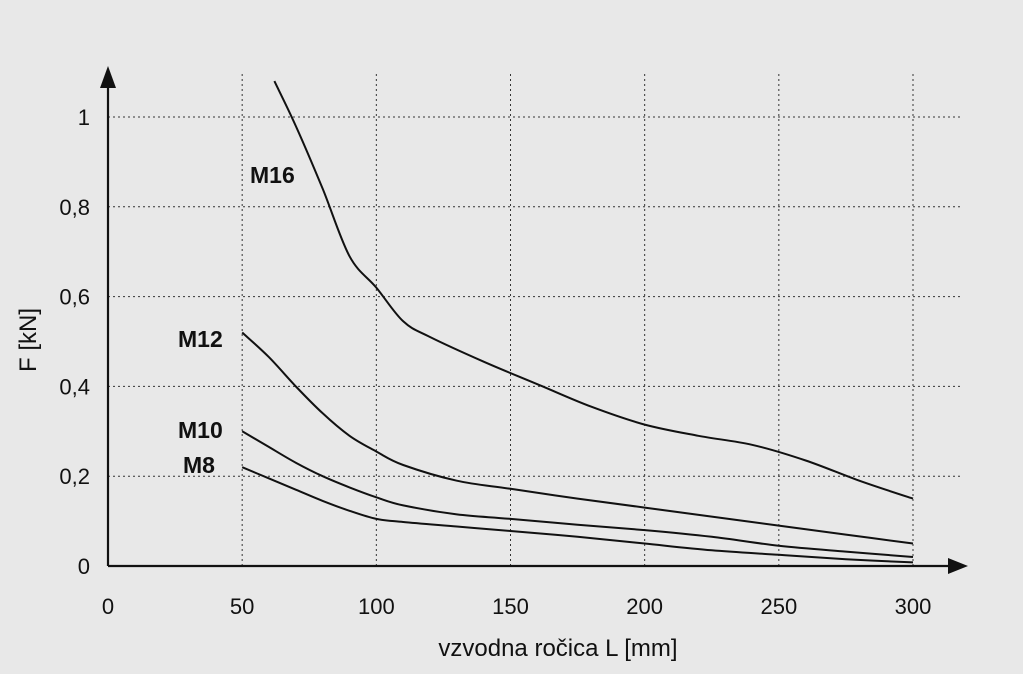 Image resolution: width=1023 pixels, height=674 pixels. What do you see at coordinates (958, 566) in the screenshot?
I see `x-axis-arrow-icon` at bounding box center [958, 566].